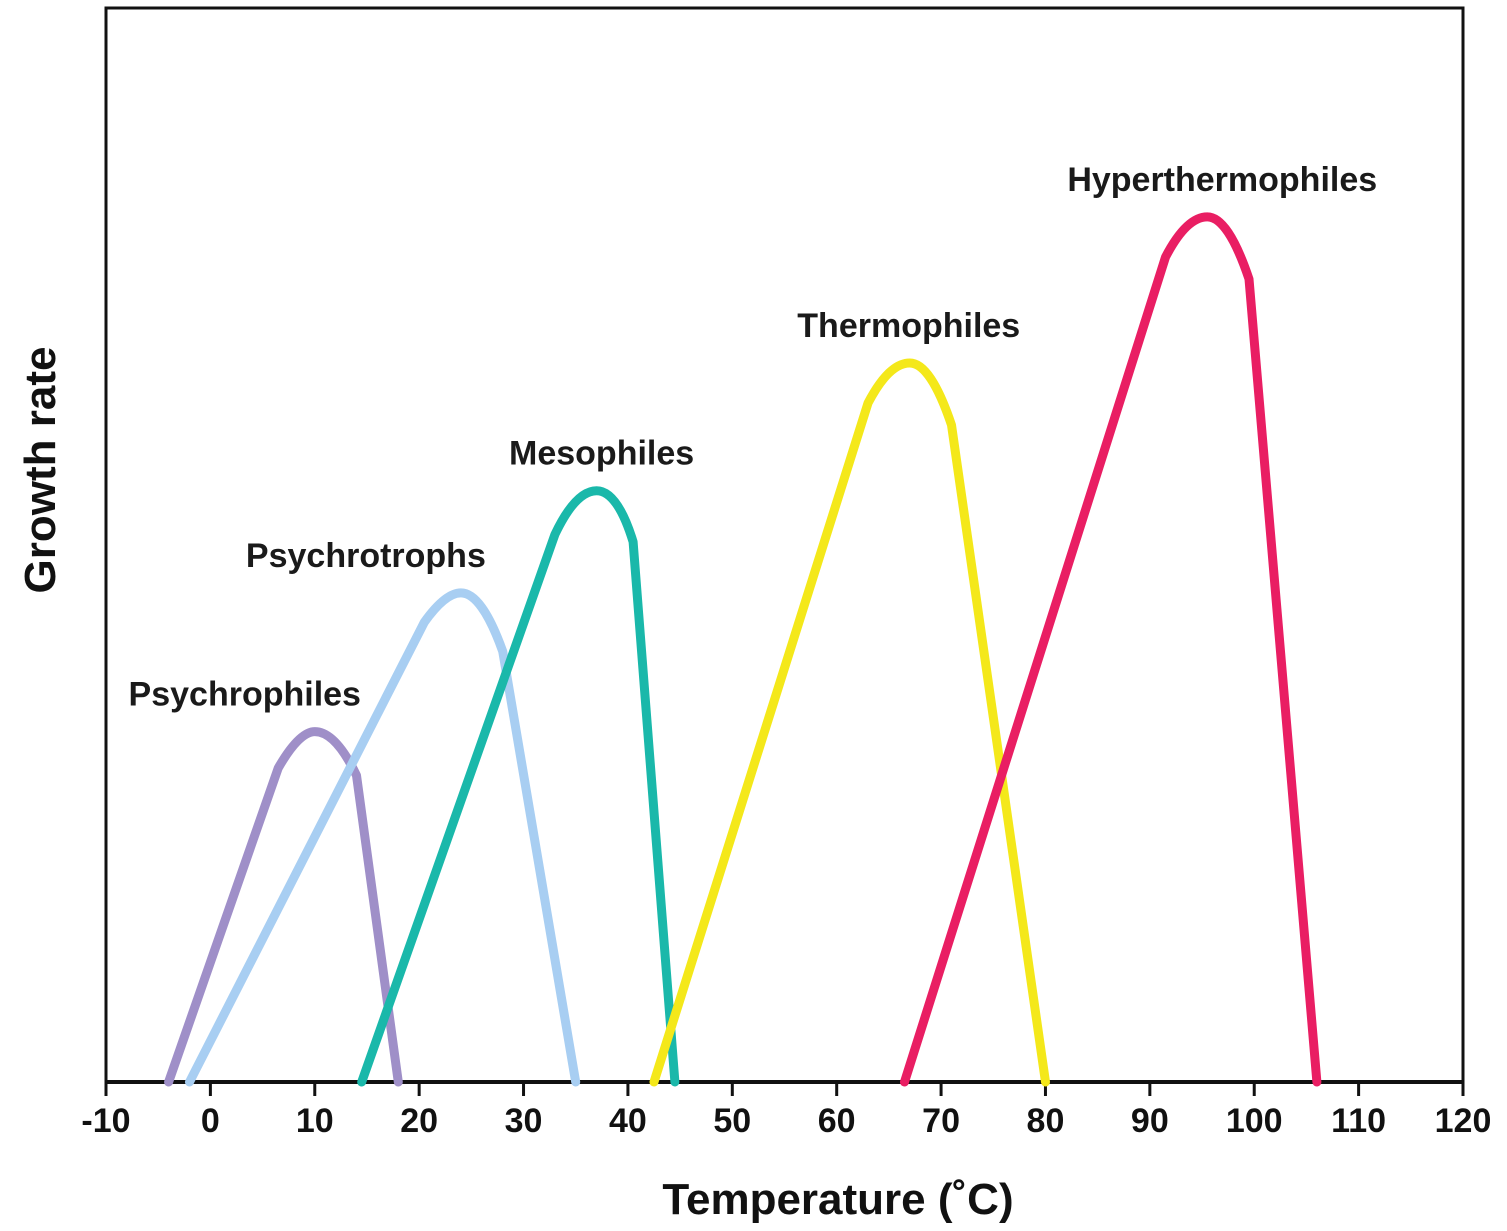 The image size is (1507, 1231). What do you see at coordinates (1046, 1121) in the screenshot?
I see `x-tick-label: 80` at bounding box center [1046, 1121].